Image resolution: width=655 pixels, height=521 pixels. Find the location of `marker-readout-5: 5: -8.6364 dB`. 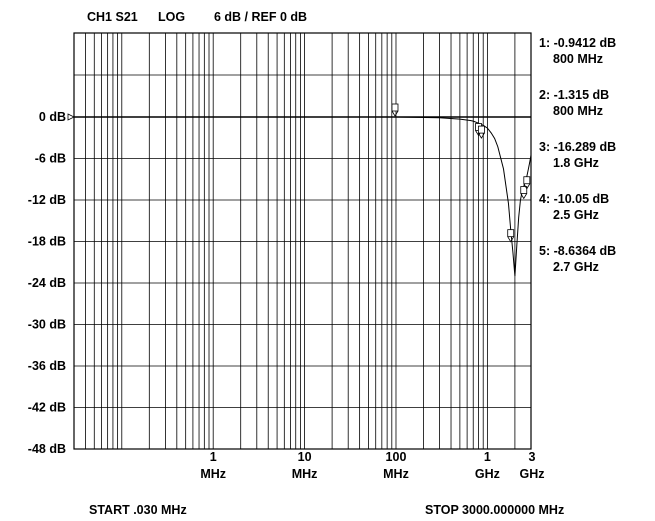

marker-readout-5: 5: -8.6364 dB is located at coordinates (577, 251).